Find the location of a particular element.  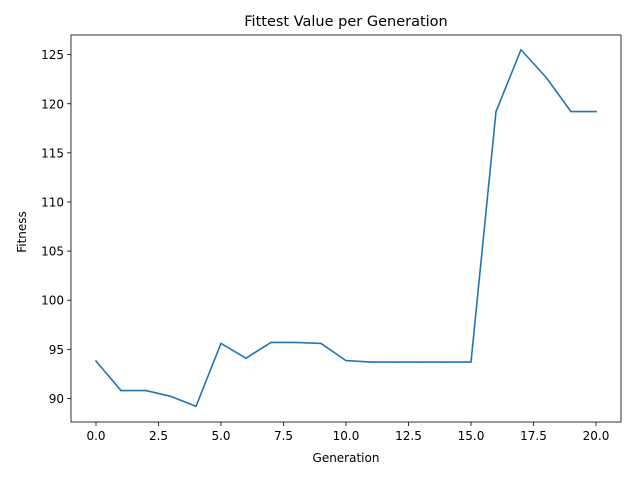

chart-title: Fittest Value per Generation is located at coordinates (345, 22).